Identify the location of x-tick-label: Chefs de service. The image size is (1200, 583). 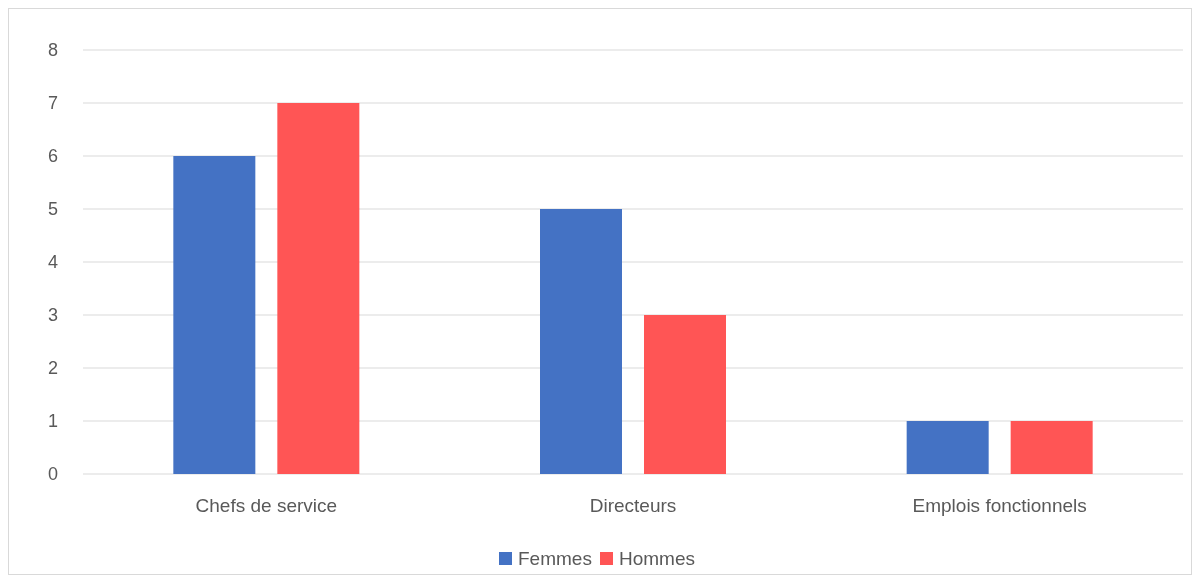
(266, 505).